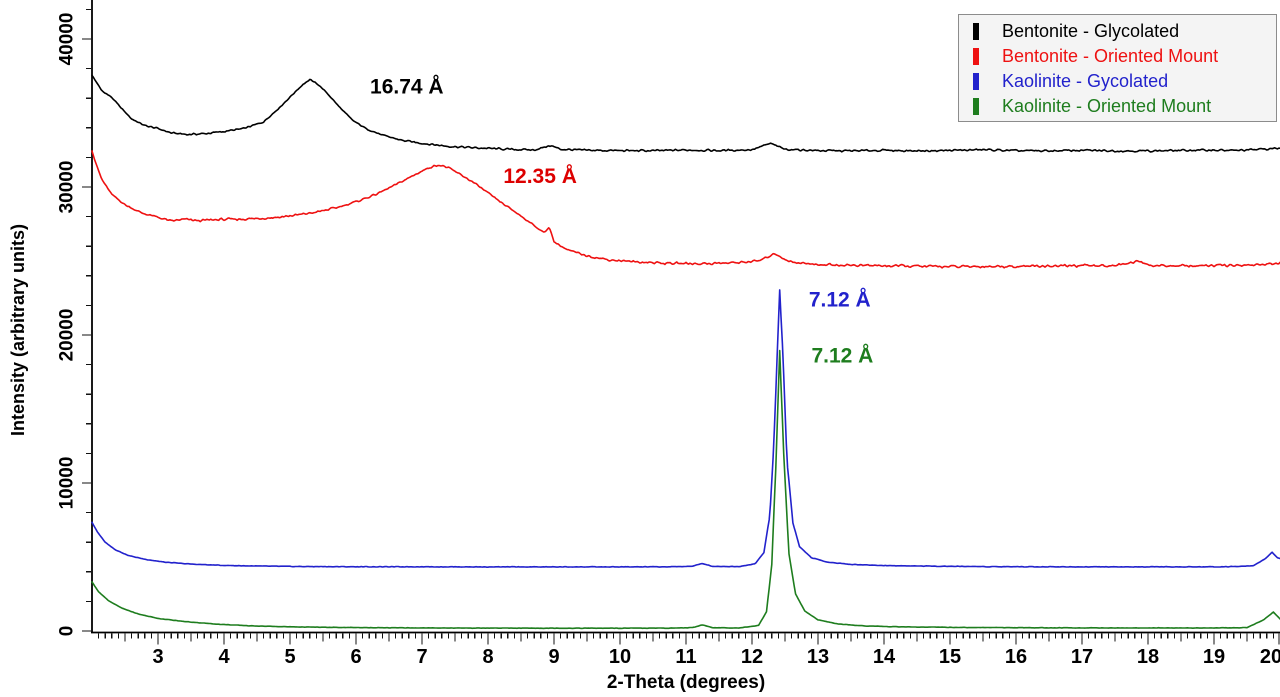 This screenshot has height=697, width=1280. I want to click on x-tick-label: 13, so click(818, 657).